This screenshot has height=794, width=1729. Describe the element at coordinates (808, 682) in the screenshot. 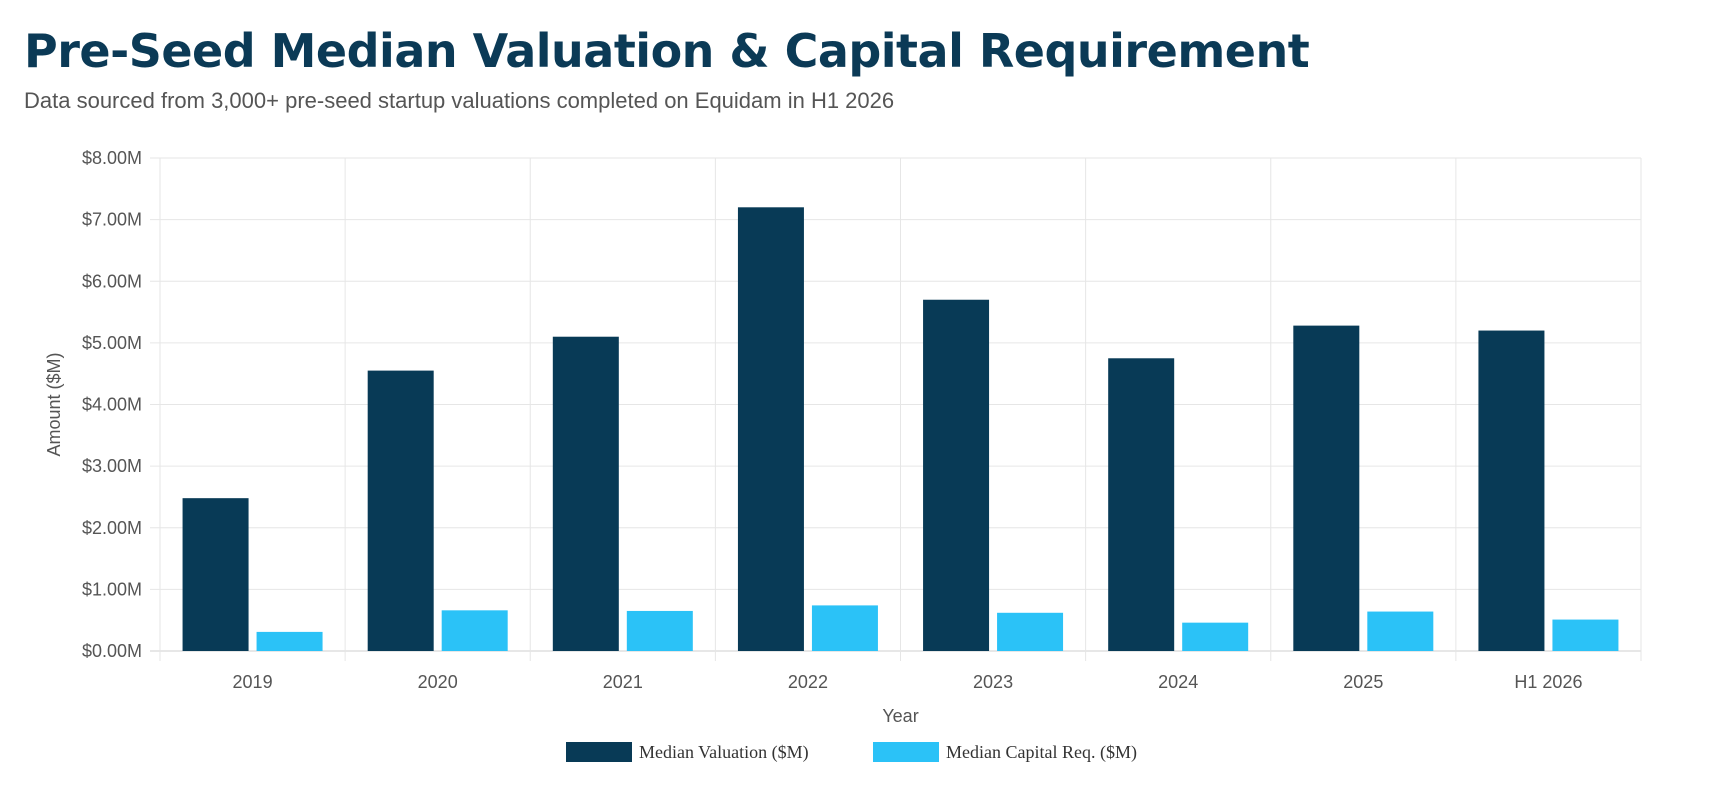

I see `x-tick-label: 2022` at that location.